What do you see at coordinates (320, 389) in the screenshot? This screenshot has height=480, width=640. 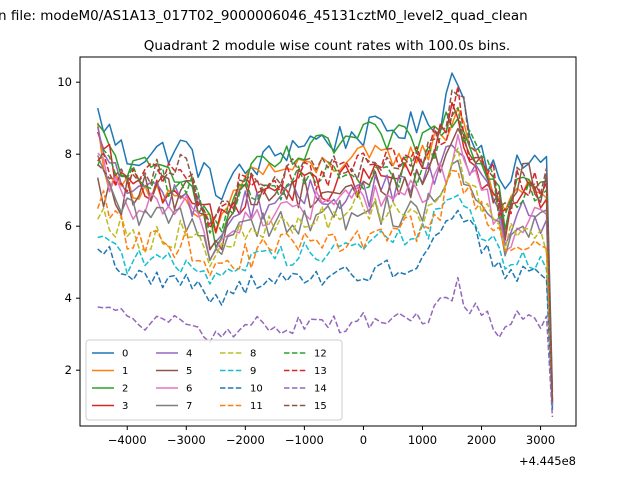 I see `legend-label-14: 14` at bounding box center [320, 389].